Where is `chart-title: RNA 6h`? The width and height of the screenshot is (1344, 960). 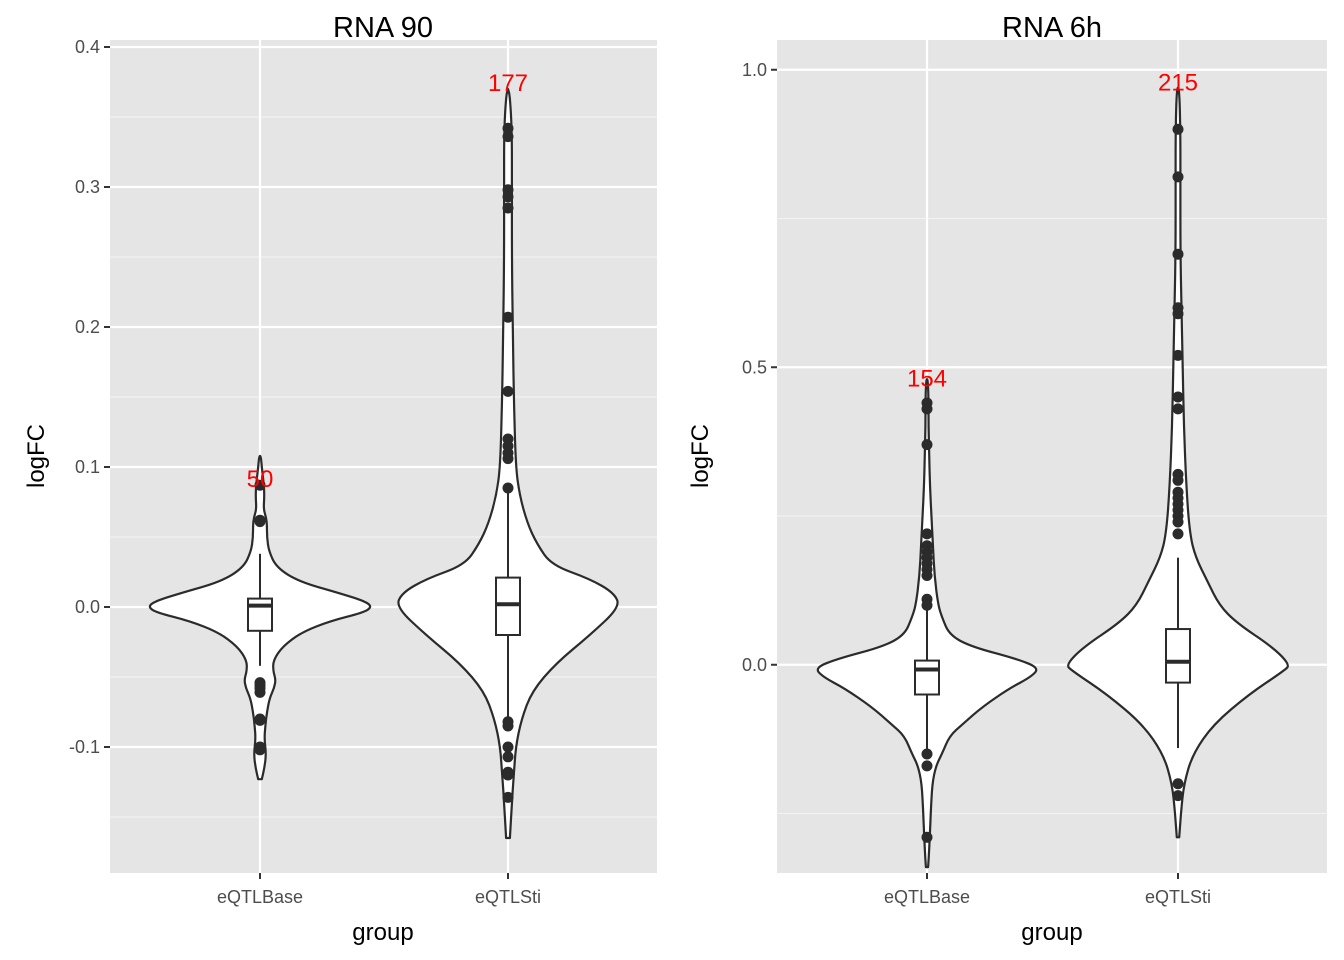 chart-title: RNA 6h is located at coordinates (1052, 28).